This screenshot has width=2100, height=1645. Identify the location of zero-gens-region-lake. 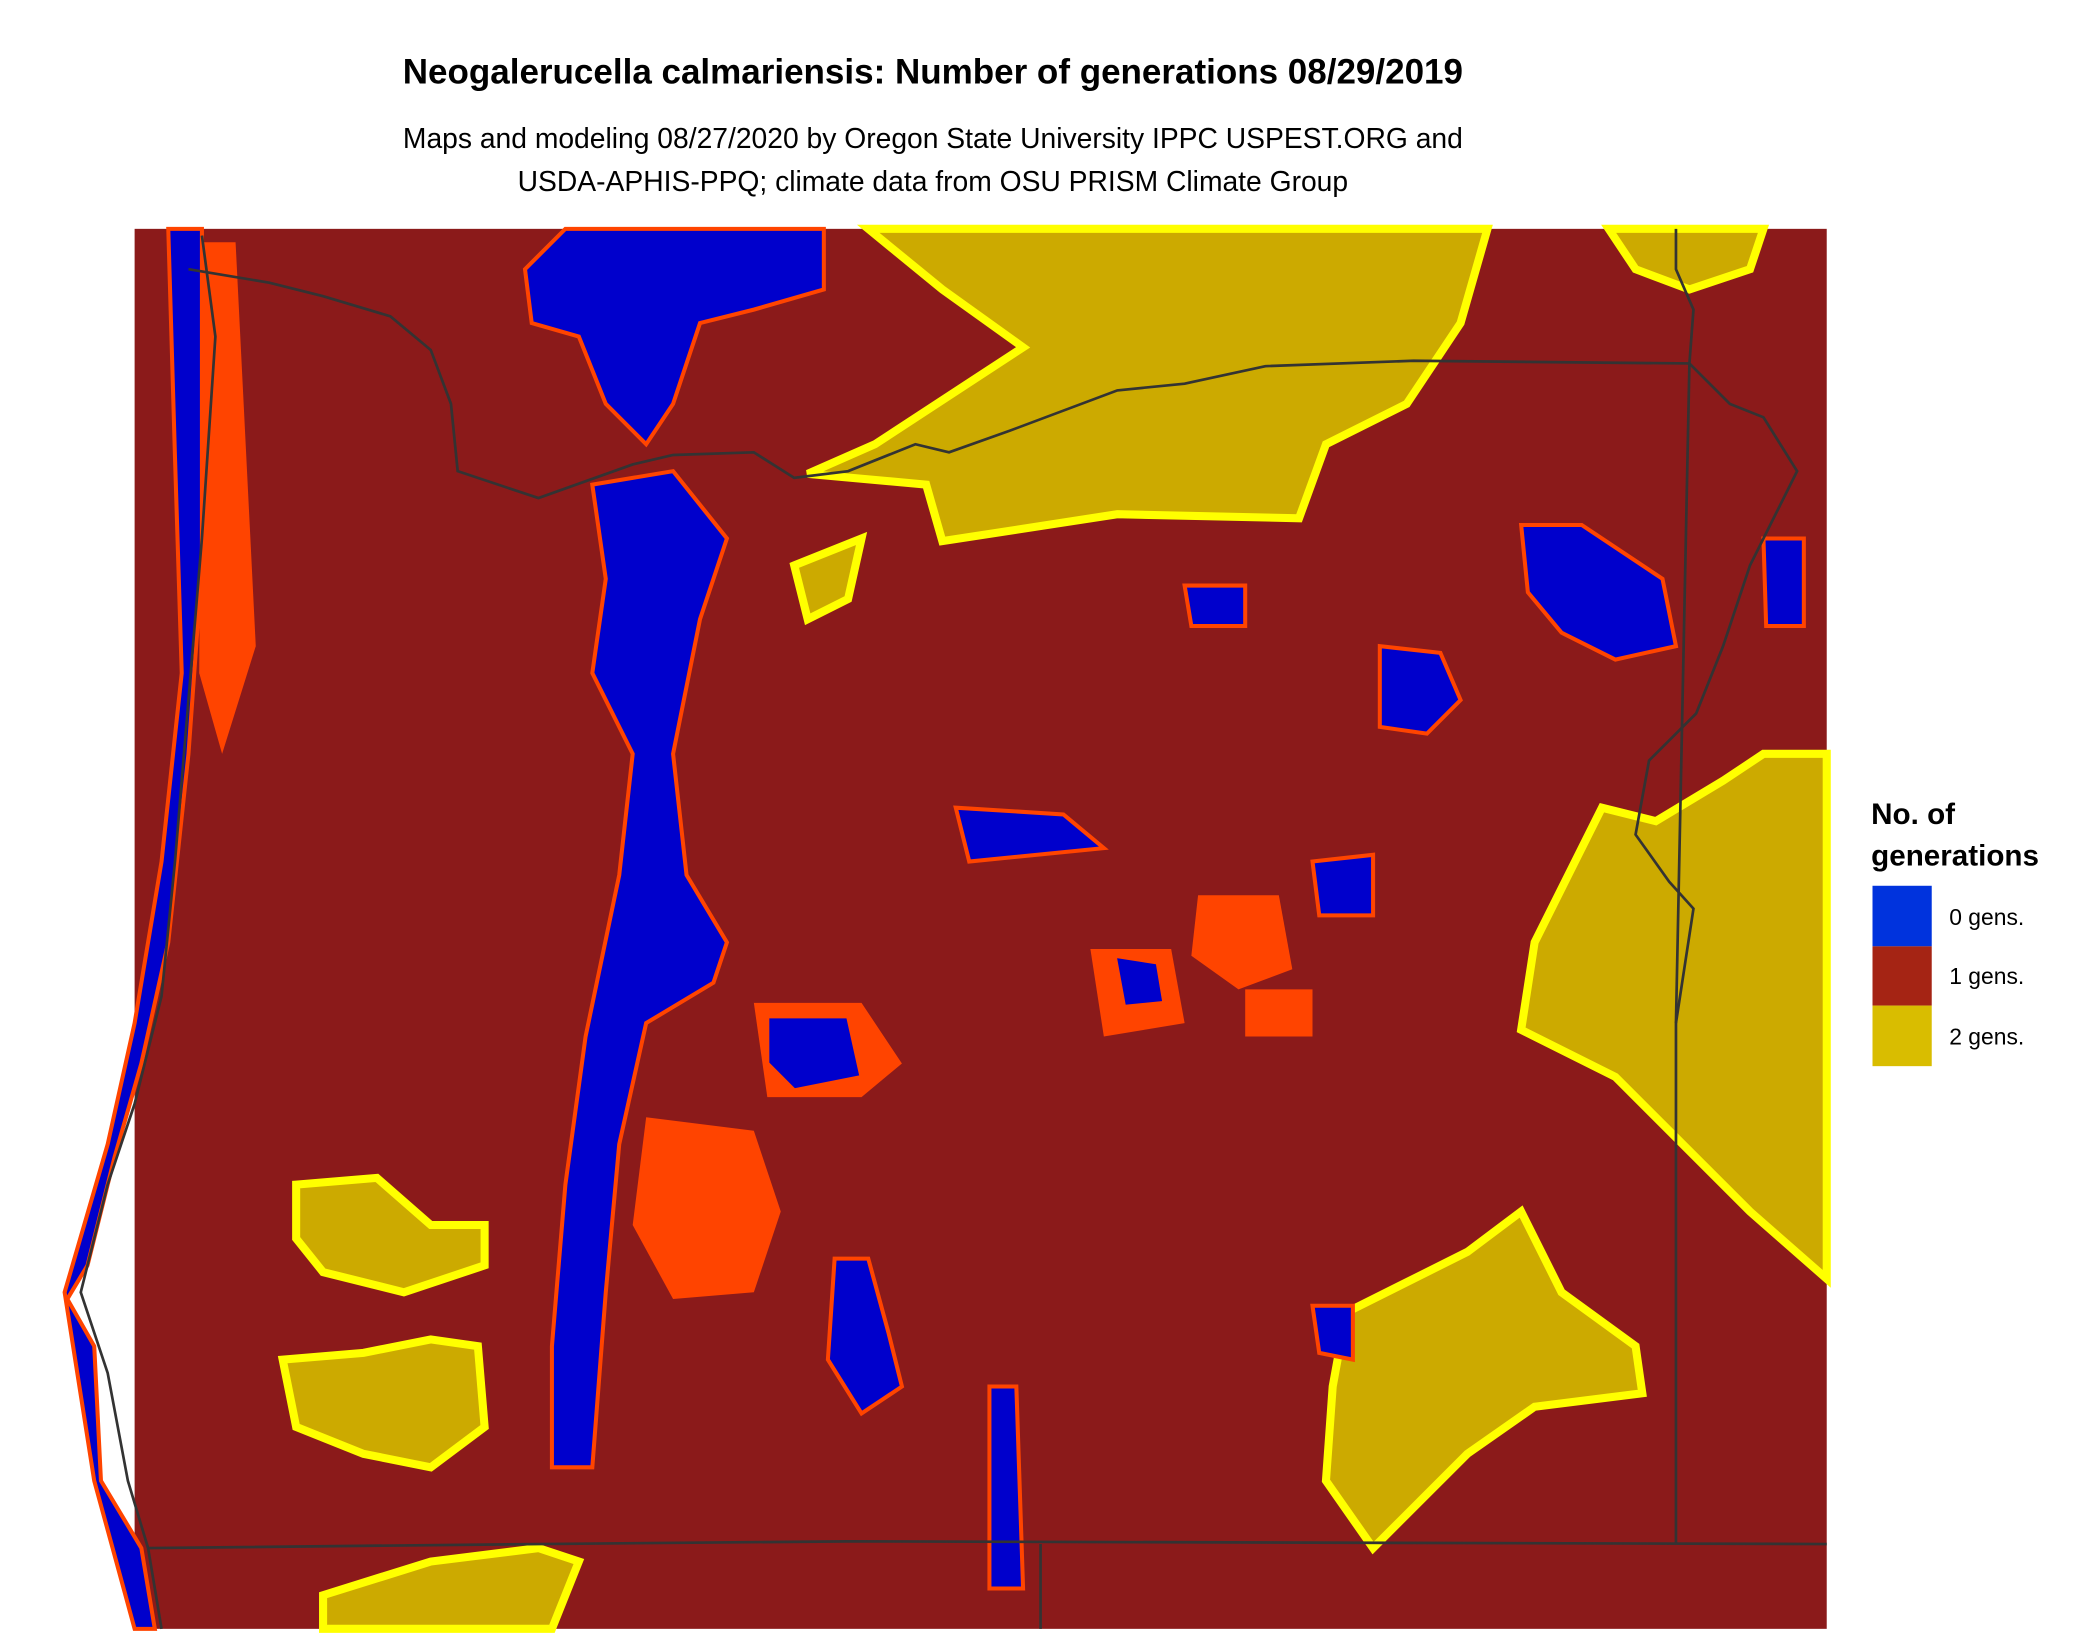
(814, 1053).